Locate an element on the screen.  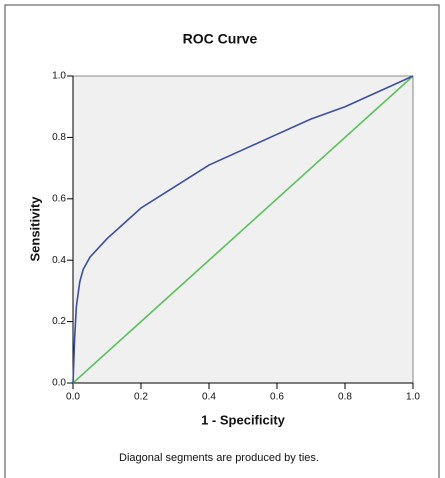
x-tick-label: 0.0 is located at coordinates (73, 397).